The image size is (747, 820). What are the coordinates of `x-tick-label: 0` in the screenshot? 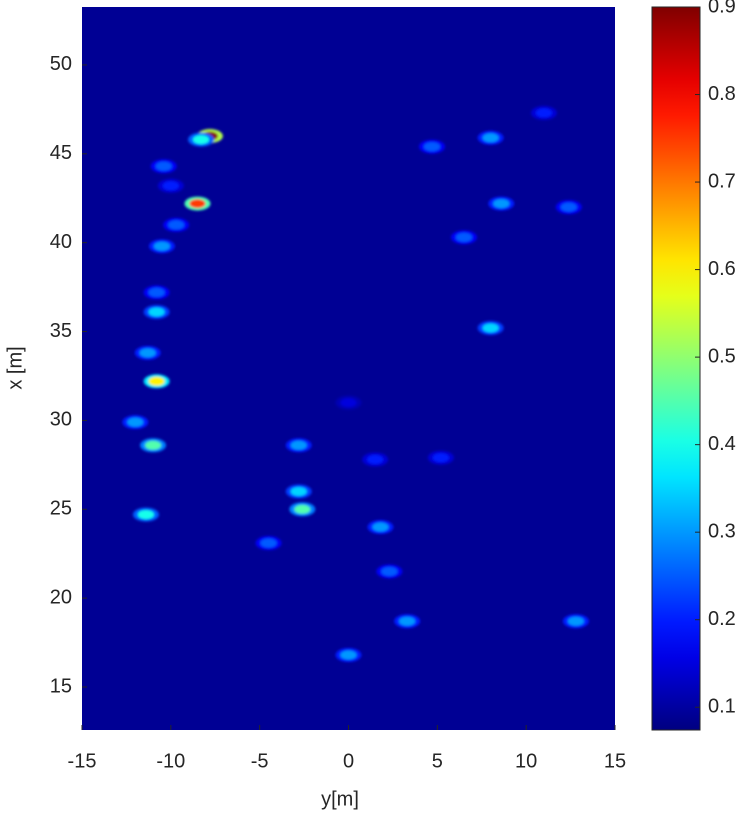 It's located at (348, 761).